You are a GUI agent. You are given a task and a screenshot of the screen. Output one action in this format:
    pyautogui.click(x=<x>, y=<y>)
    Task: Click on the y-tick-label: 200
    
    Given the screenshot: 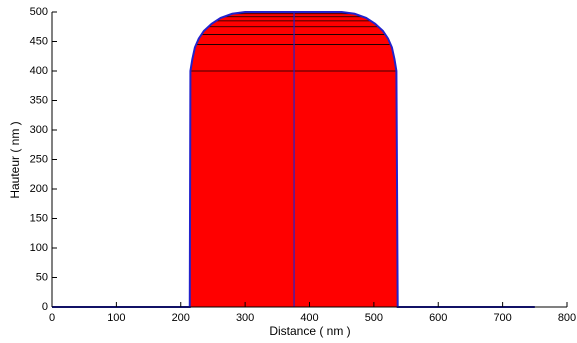 What is the action you would take?
    pyautogui.click(x=39, y=189)
    